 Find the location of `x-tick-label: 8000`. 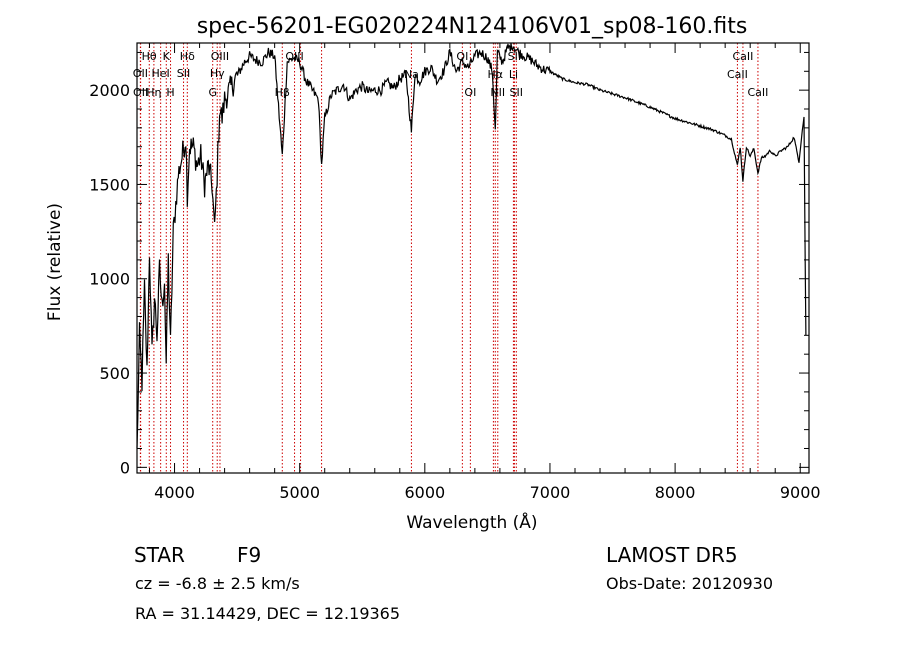

x-tick-label: 8000 is located at coordinates (675, 492).